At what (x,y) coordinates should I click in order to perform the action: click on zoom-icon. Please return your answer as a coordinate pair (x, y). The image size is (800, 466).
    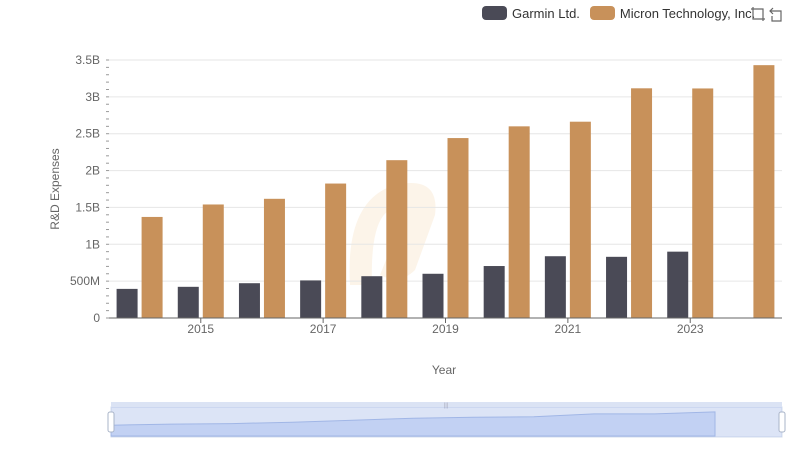
    Looking at the image, I should click on (758, 14).